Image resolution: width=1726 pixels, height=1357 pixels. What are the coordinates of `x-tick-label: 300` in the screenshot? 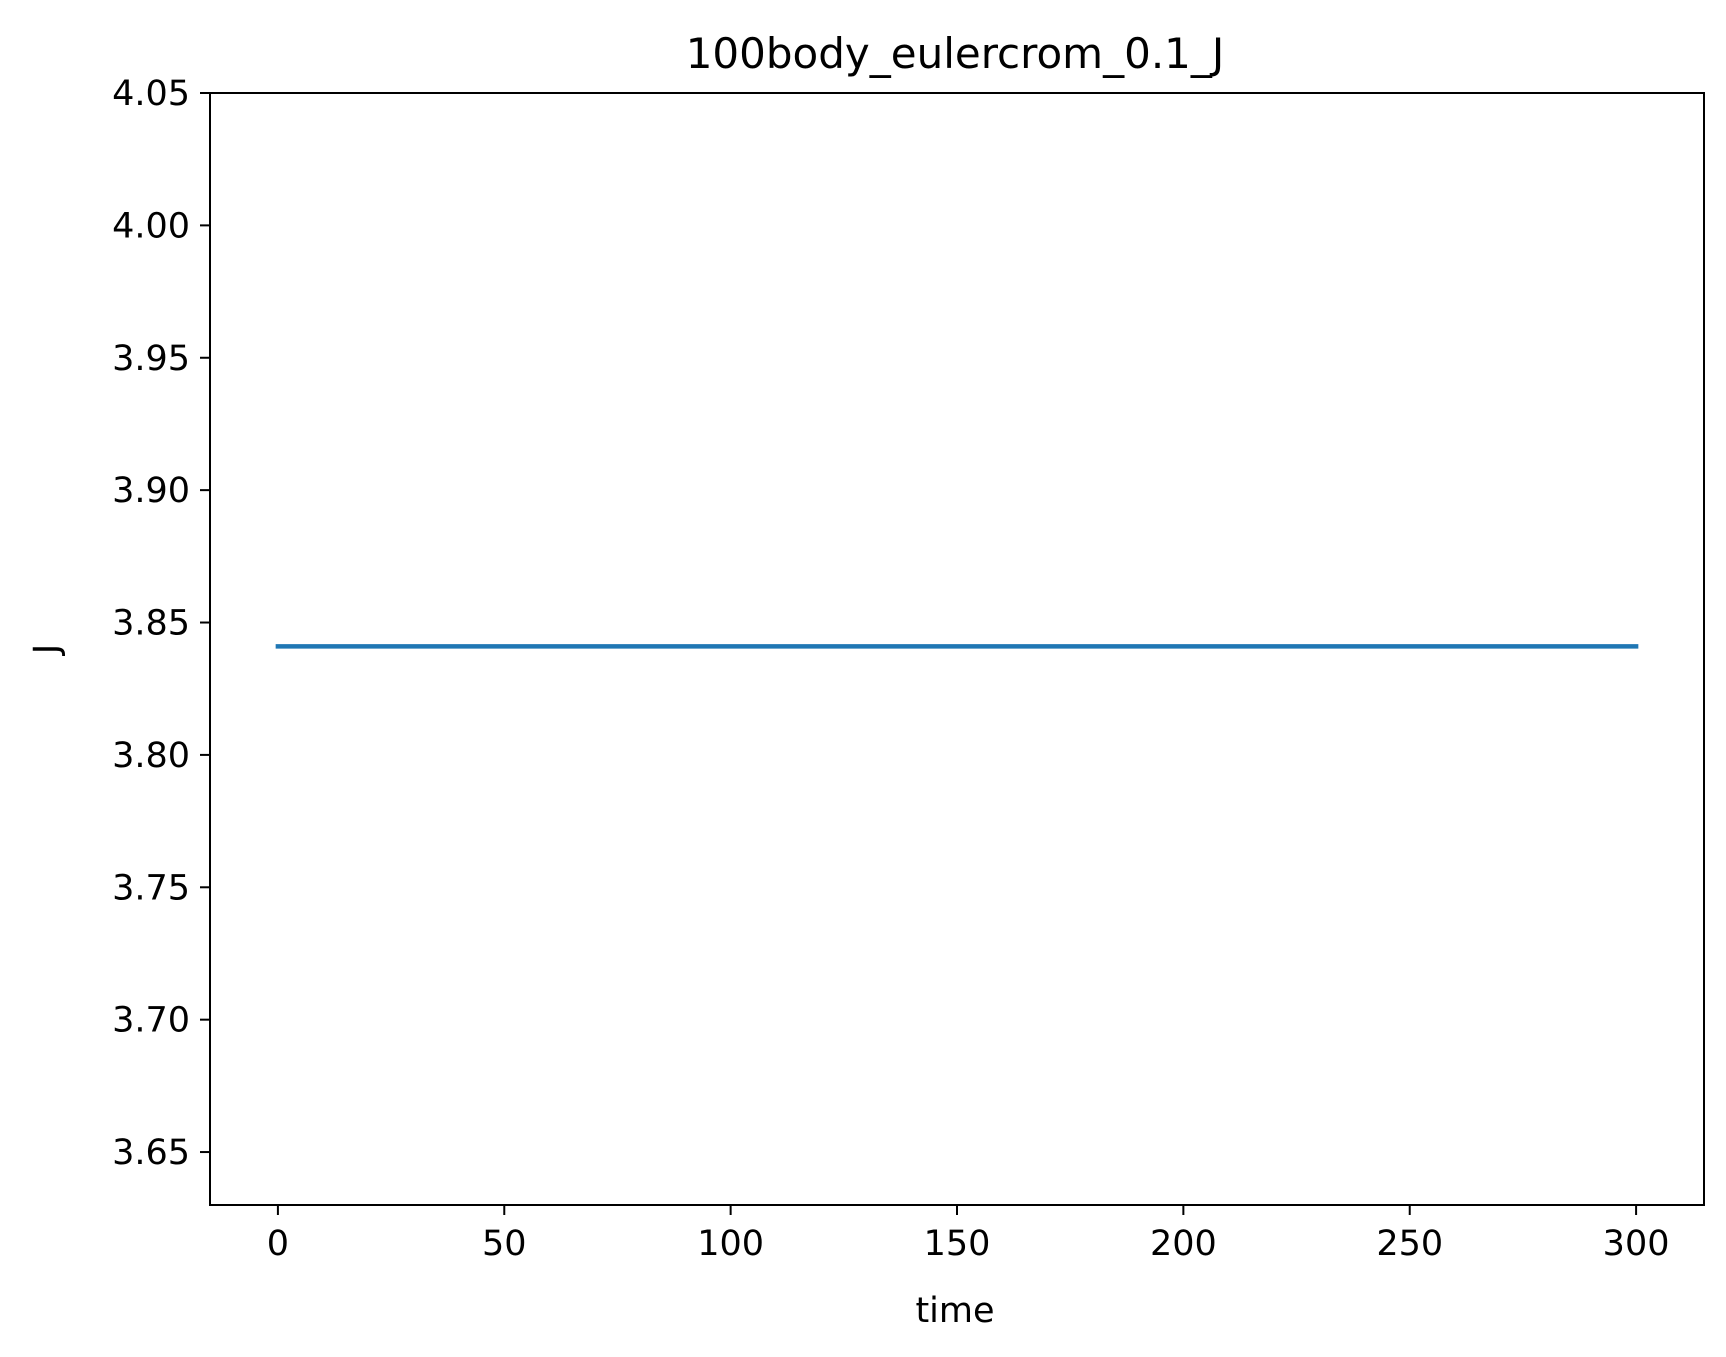 It's located at (1636, 1244).